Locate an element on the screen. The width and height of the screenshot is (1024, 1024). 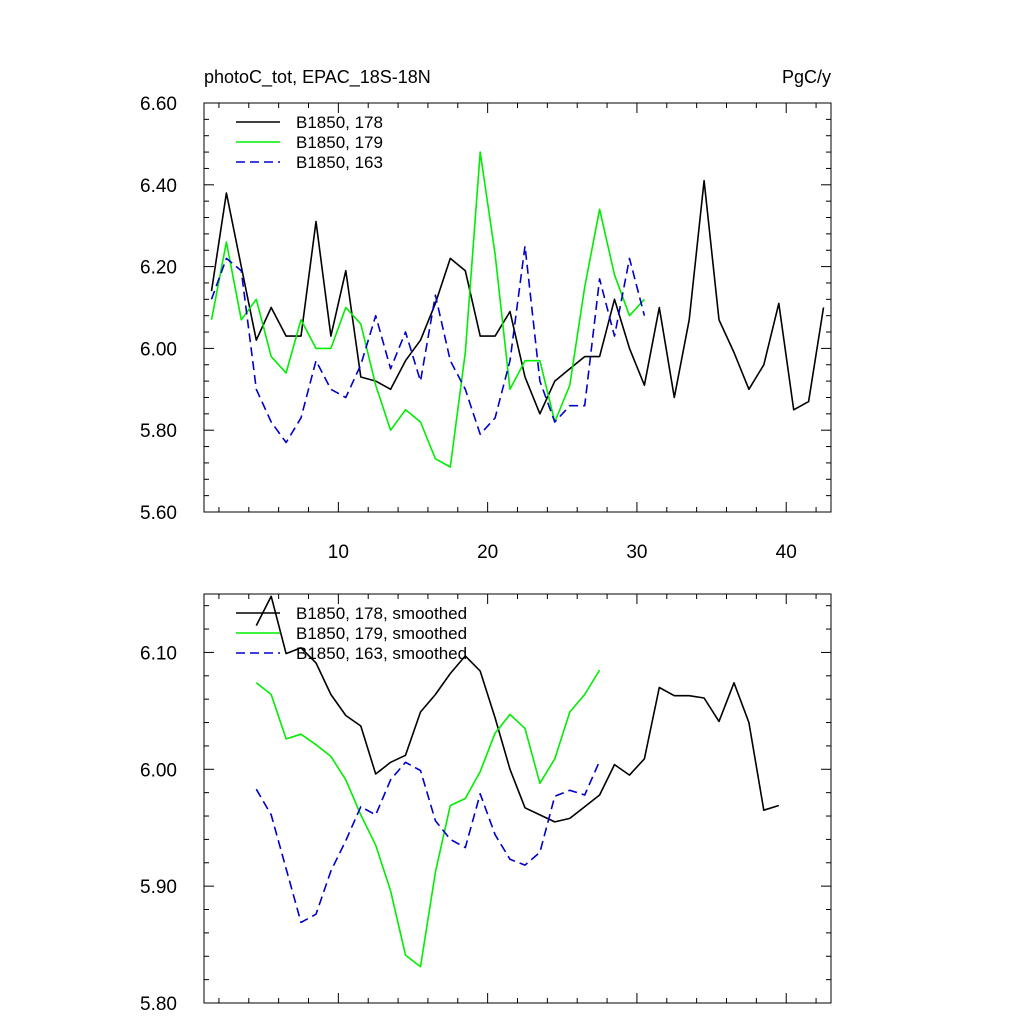
x-tick-label: 40 is located at coordinates (786, 552).